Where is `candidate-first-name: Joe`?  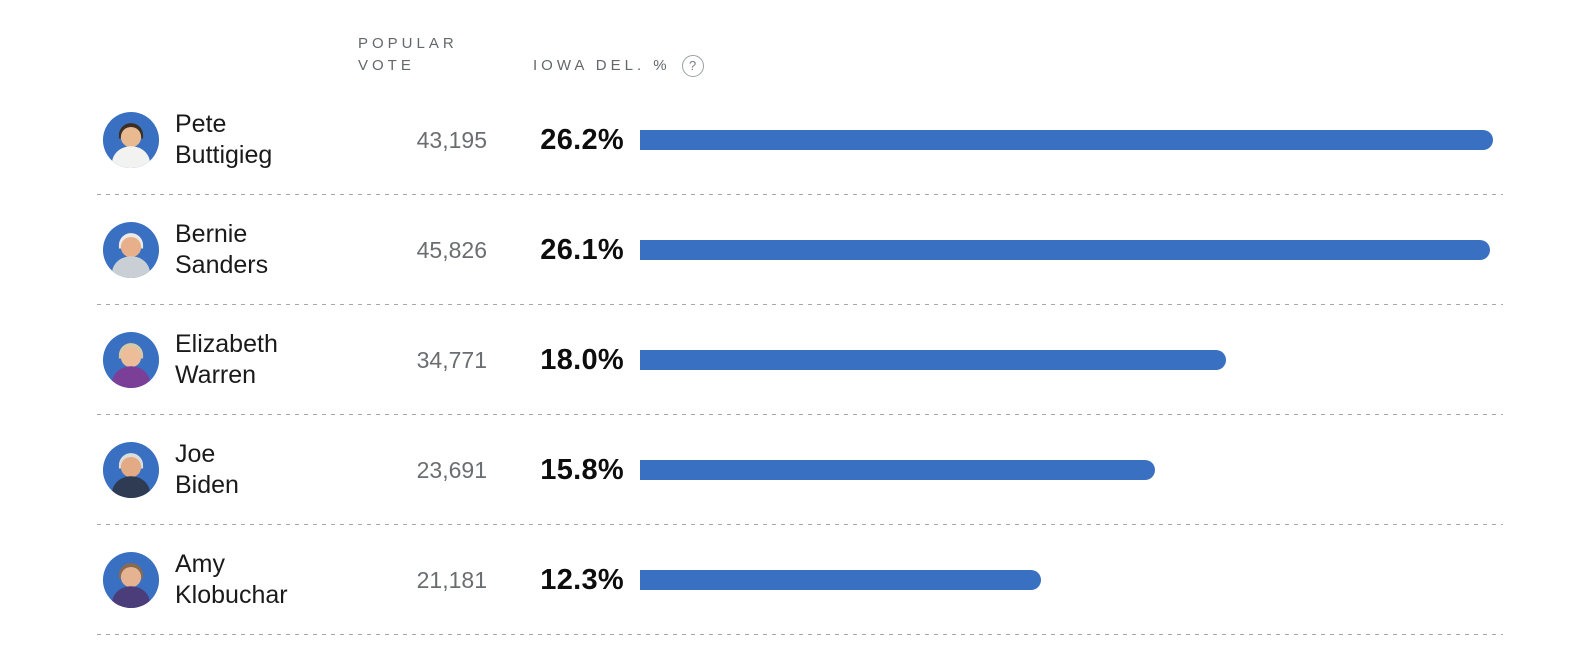 candidate-first-name: Joe is located at coordinates (195, 454).